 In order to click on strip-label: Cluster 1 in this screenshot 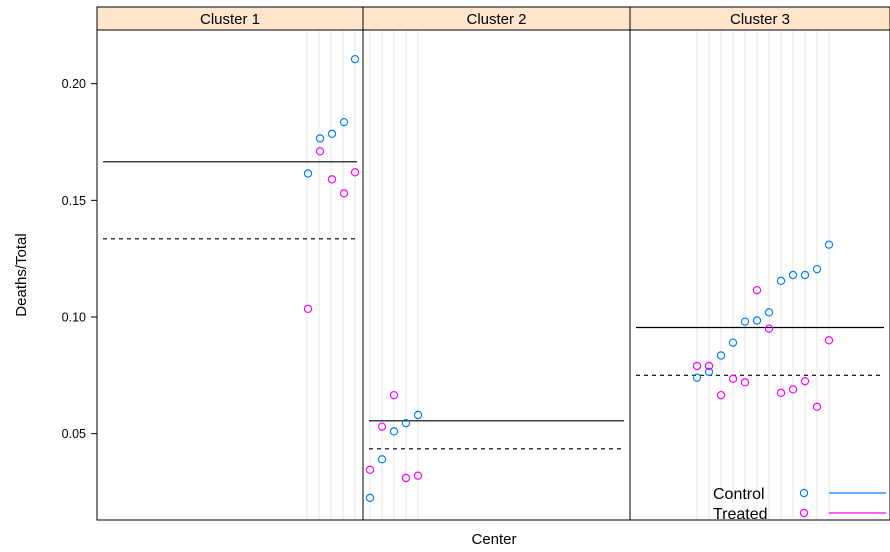, I will do `click(230, 19)`.